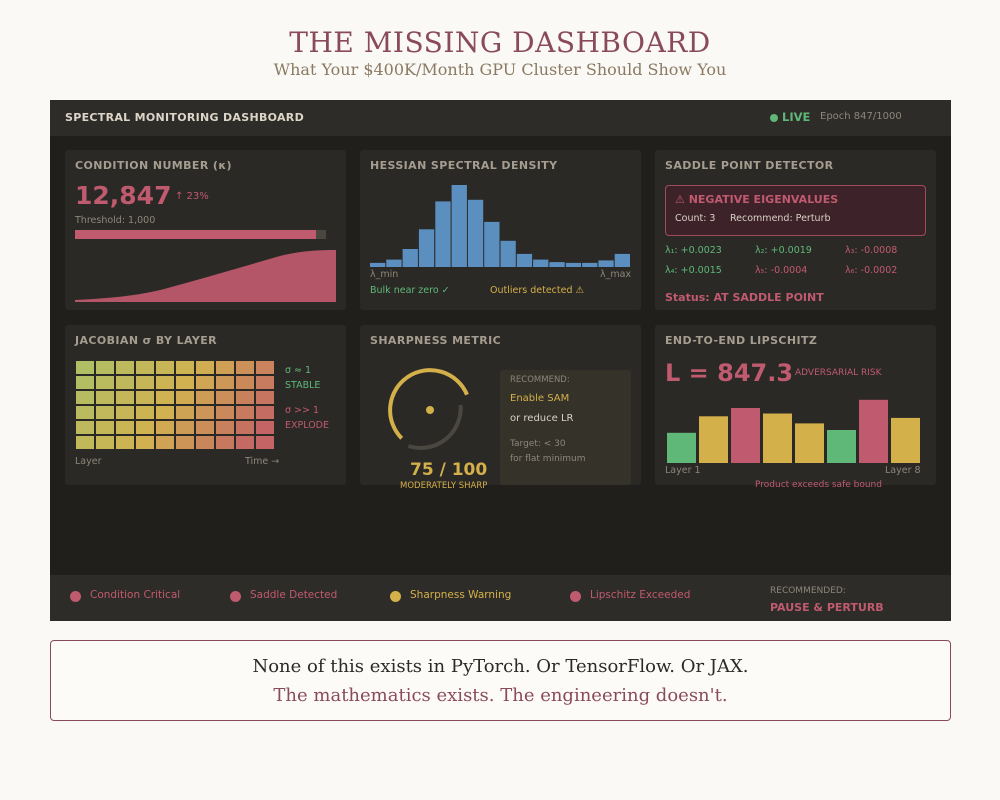  Describe the element at coordinates (616, 274) in the screenshot. I see `lambda-max-label: λ_max` at that location.